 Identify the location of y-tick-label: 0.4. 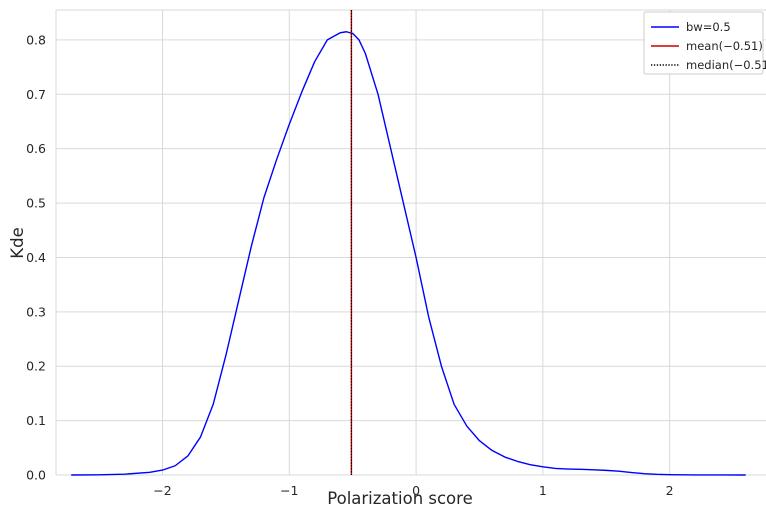
(36, 257).